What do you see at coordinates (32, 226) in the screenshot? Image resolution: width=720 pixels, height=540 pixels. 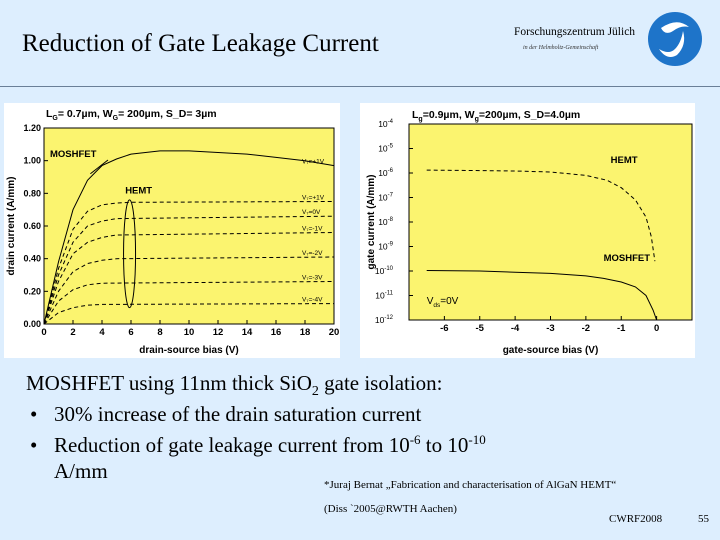 I see `y-tick-label: 0.60` at bounding box center [32, 226].